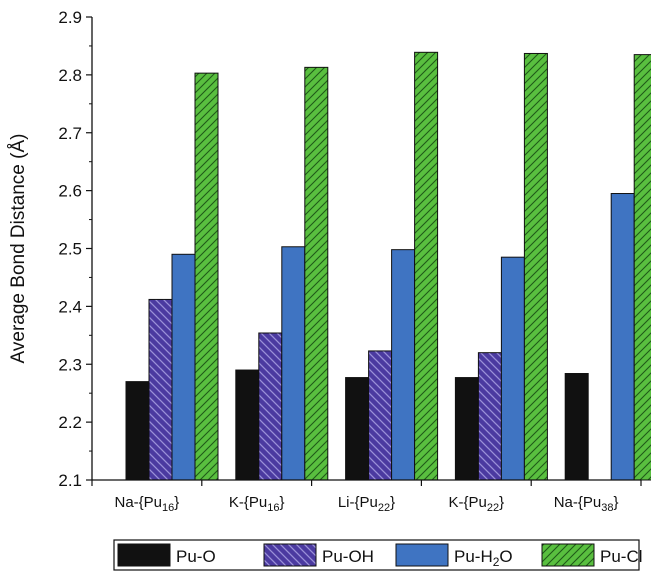  I want to click on y-axis-title: Average Bond Distance (Å), so click(18, 249).